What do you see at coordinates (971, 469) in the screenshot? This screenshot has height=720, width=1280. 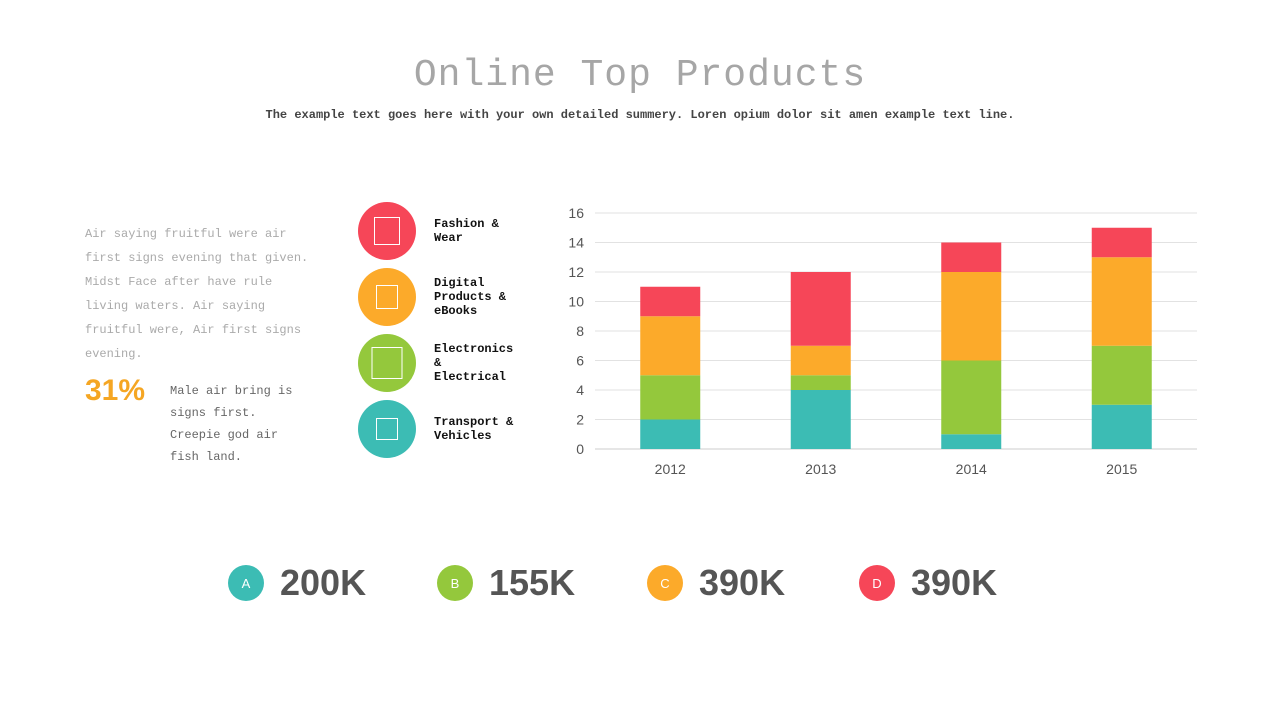 I see `x-tick-label: 2014` at bounding box center [971, 469].